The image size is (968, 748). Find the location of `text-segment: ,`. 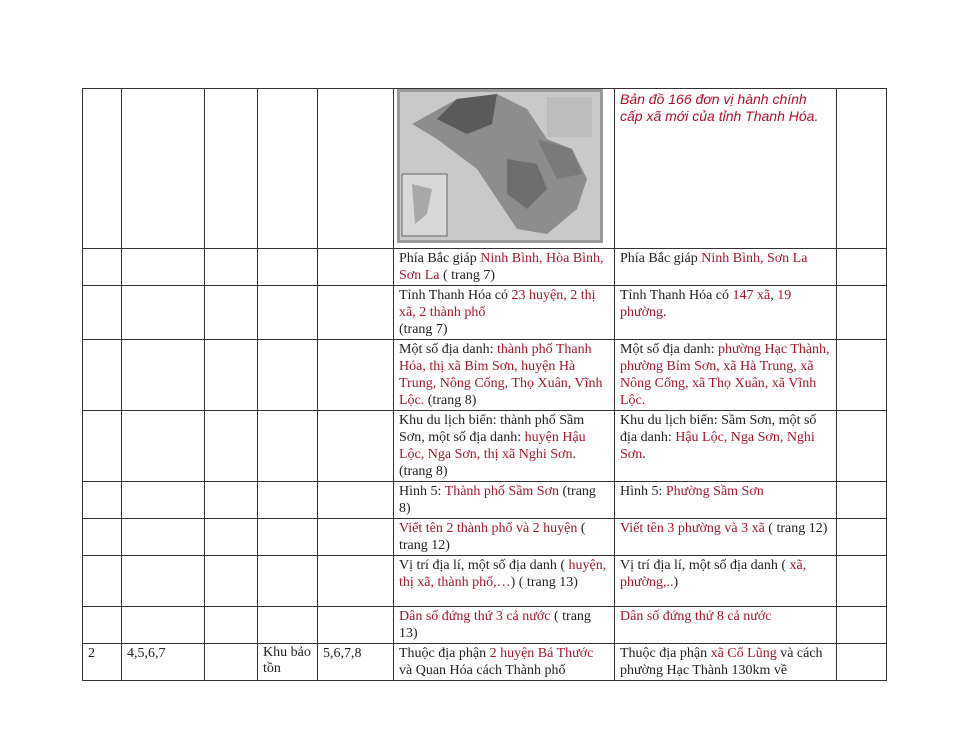

text-segment: , is located at coordinates (774, 295).